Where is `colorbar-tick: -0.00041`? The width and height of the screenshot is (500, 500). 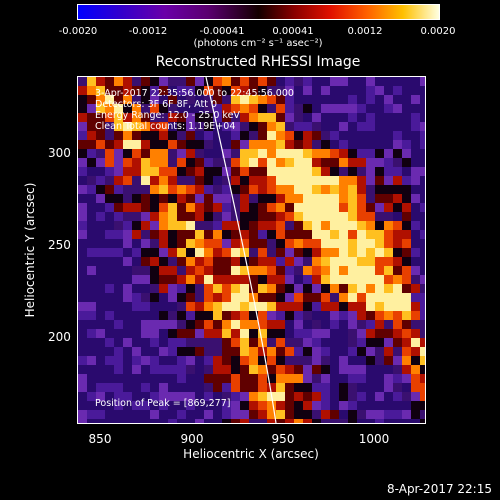 colorbar-tick: -0.00041 is located at coordinates (222, 31).